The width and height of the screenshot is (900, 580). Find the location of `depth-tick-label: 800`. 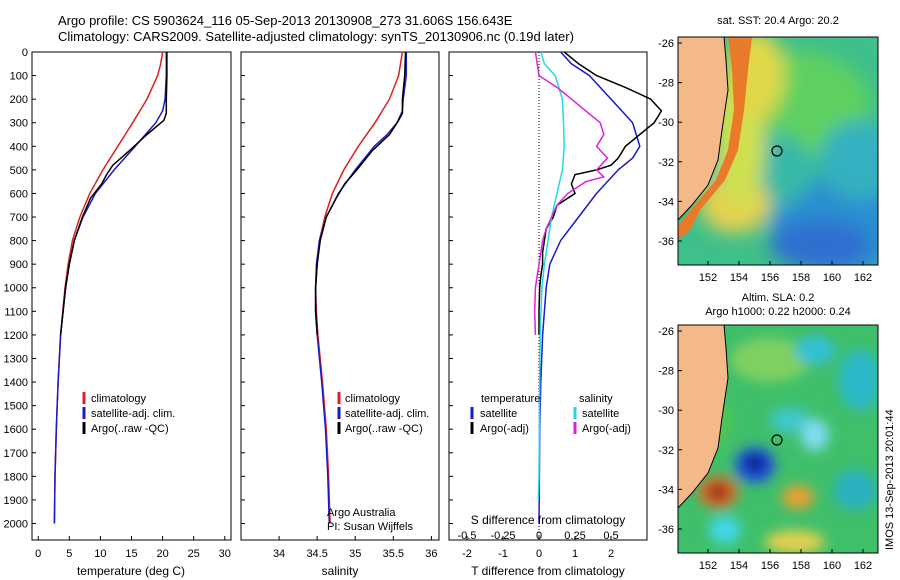

depth-tick-label: 800 is located at coordinates (19, 242).